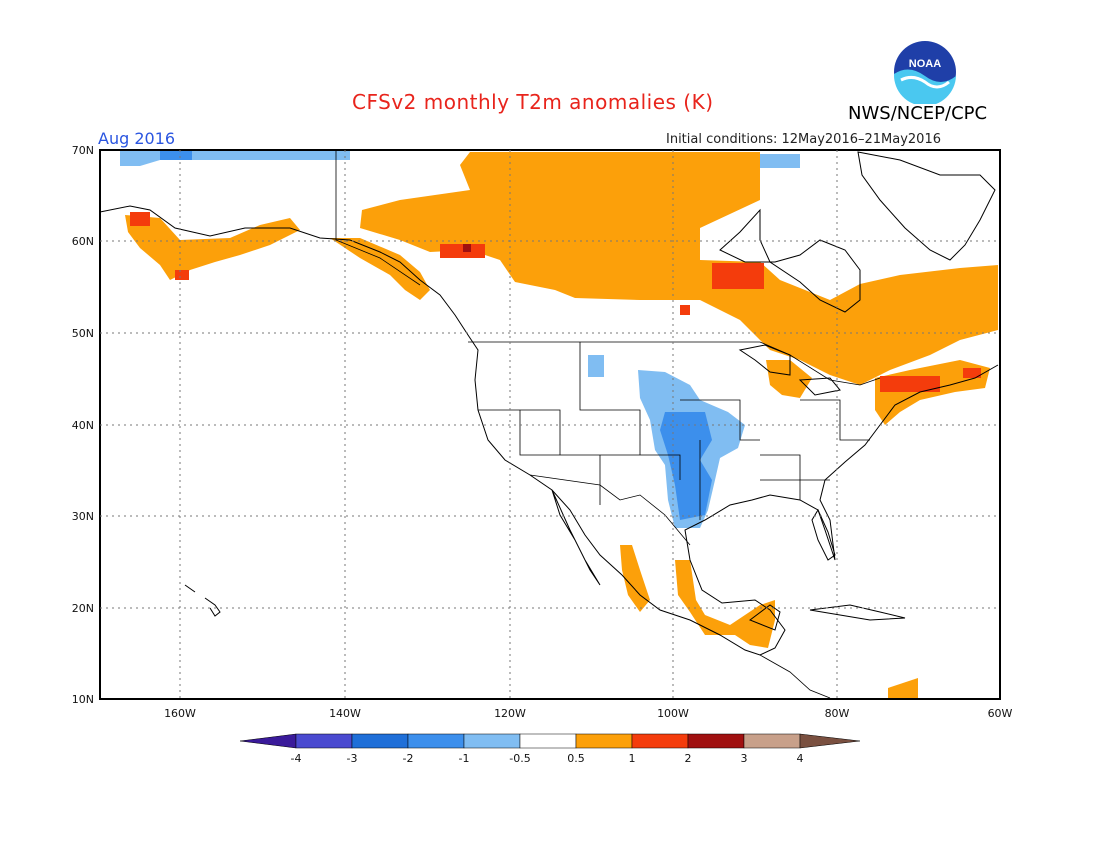 The image size is (1100, 850). I want to click on colorbar-arrow-low, so click(268, 741).